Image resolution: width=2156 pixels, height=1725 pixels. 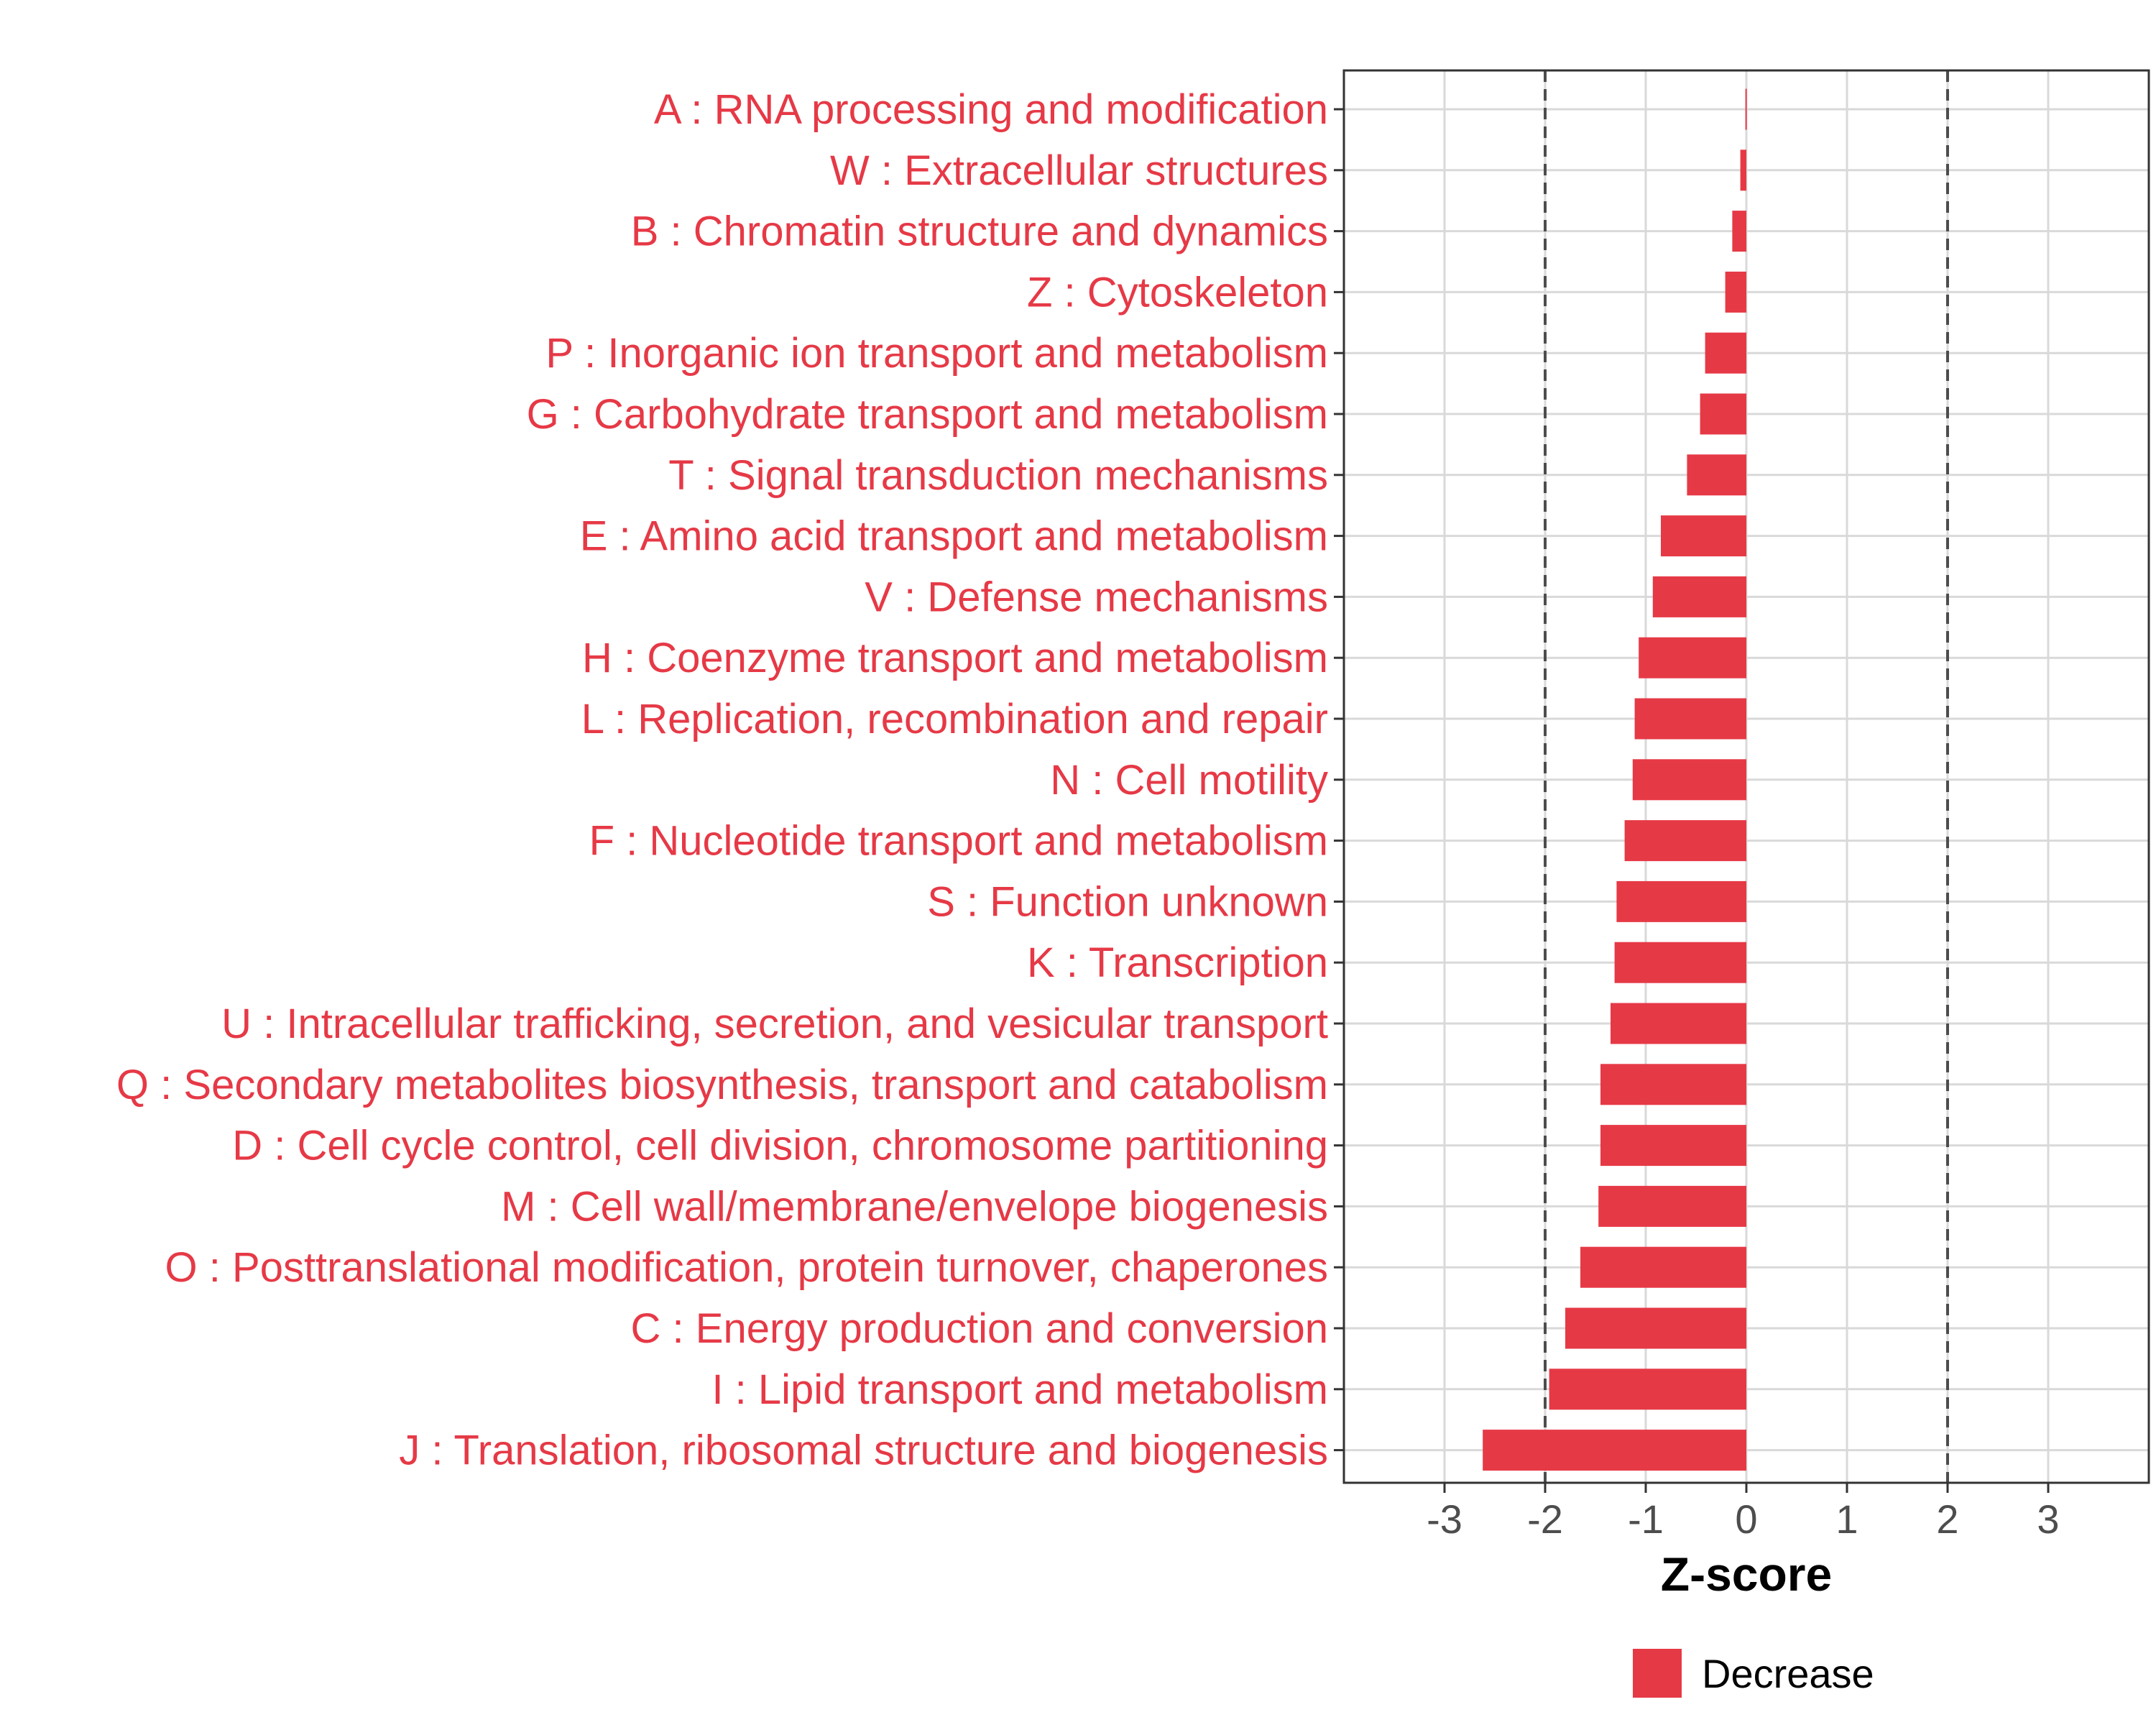 What do you see at coordinates (1685, 841) in the screenshot?
I see `bar-f` at bounding box center [1685, 841].